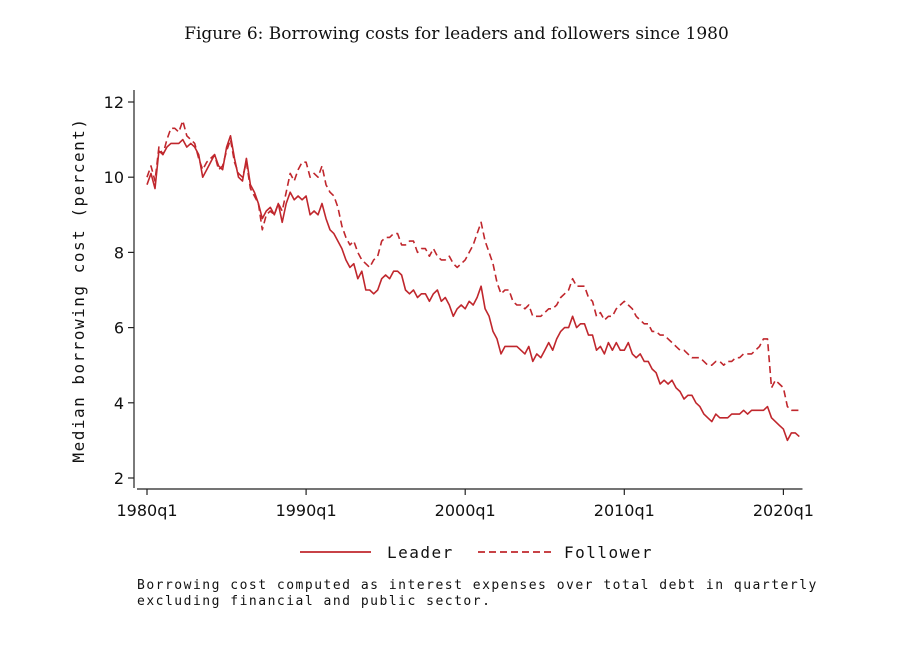 The height and width of the screenshot is (648, 913). I want to click on y-axis-title: Median borrowing cost (percent), so click(78, 289).